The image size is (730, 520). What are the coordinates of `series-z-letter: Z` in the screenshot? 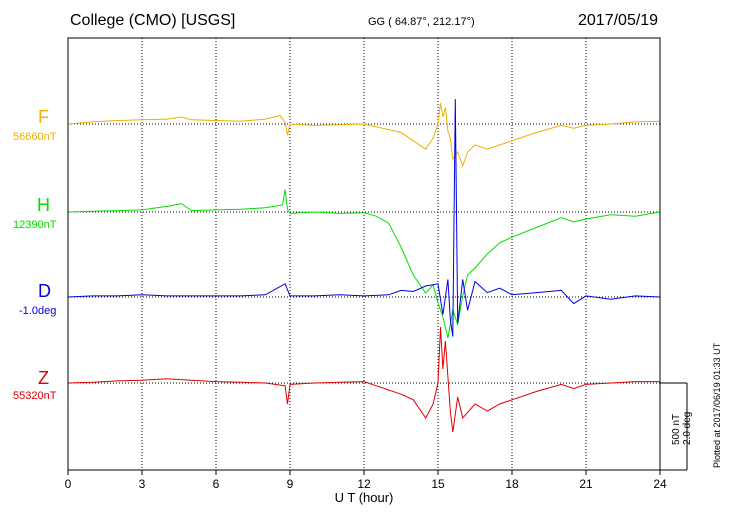 It's located at (43, 378).